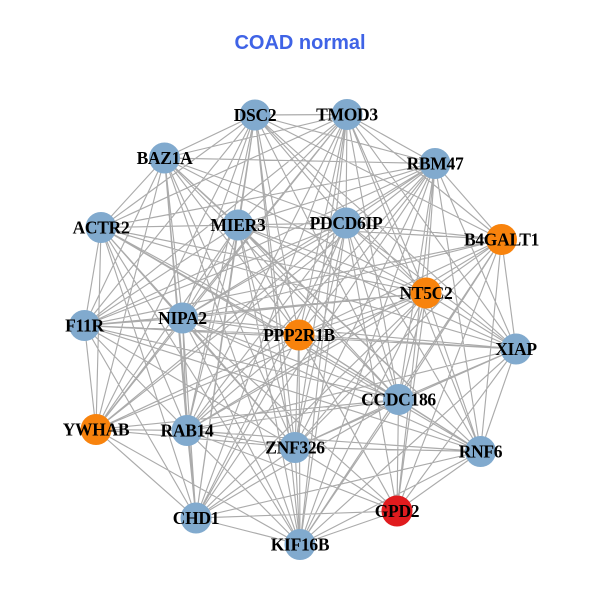 This screenshot has height=600, width=600. I want to click on svg-text: RNF6, so click(481, 452).